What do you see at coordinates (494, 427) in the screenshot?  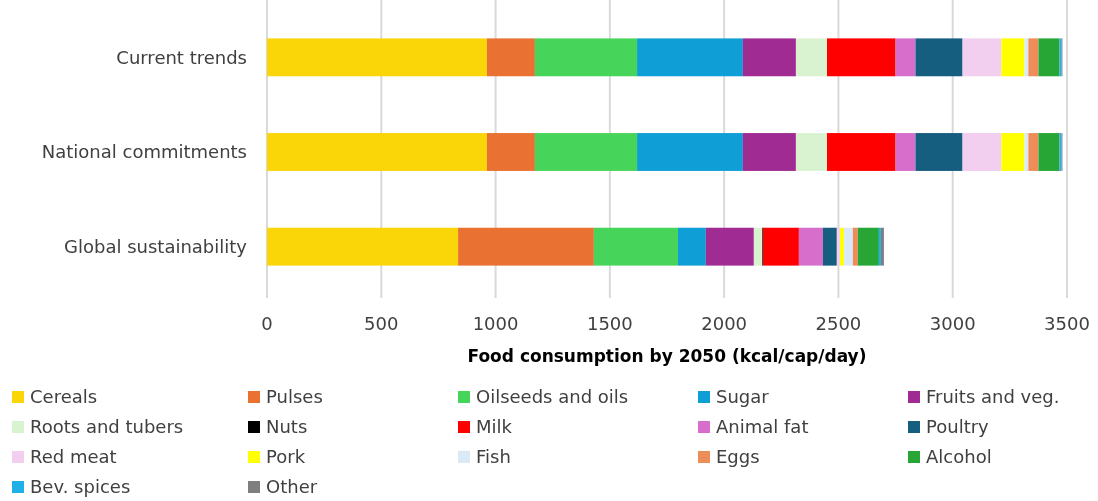 I see `legend-label: Milk` at bounding box center [494, 427].